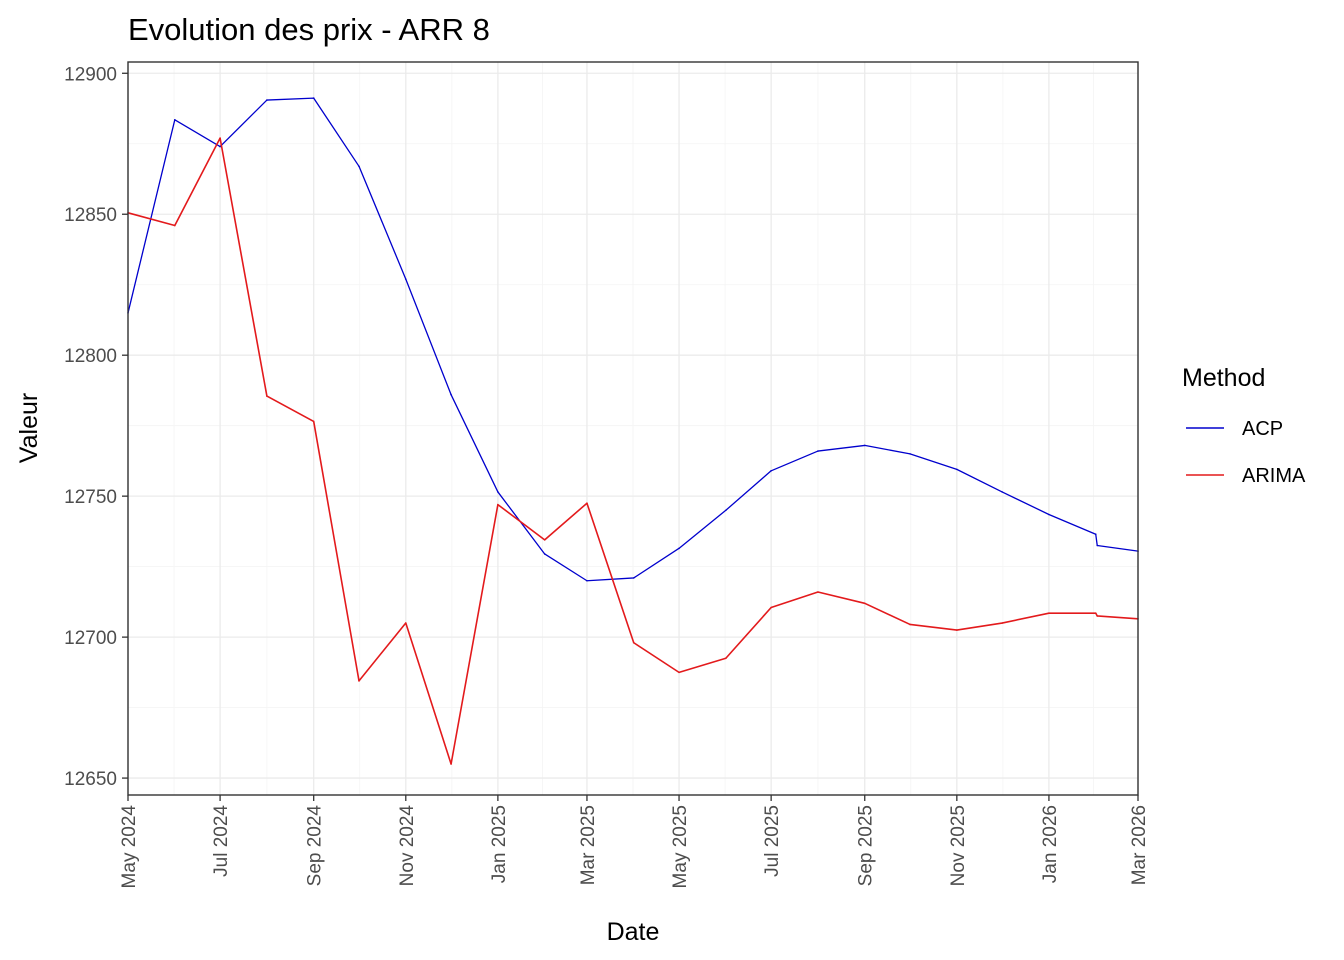  Describe the element at coordinates (90, 356) in the screenshot. I see `y-tick-label: 12800` at that location.